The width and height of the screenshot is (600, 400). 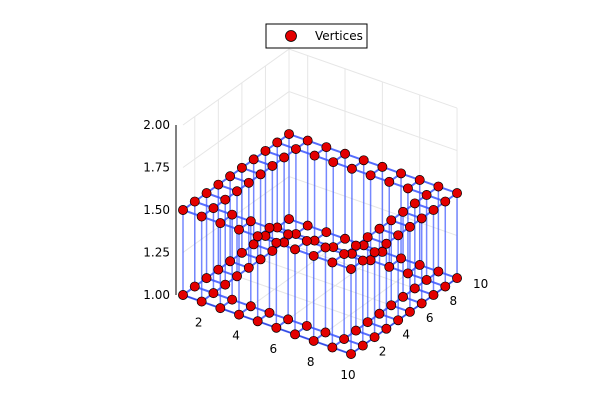 I want to click on legend-box, so click(x=316, y=36).